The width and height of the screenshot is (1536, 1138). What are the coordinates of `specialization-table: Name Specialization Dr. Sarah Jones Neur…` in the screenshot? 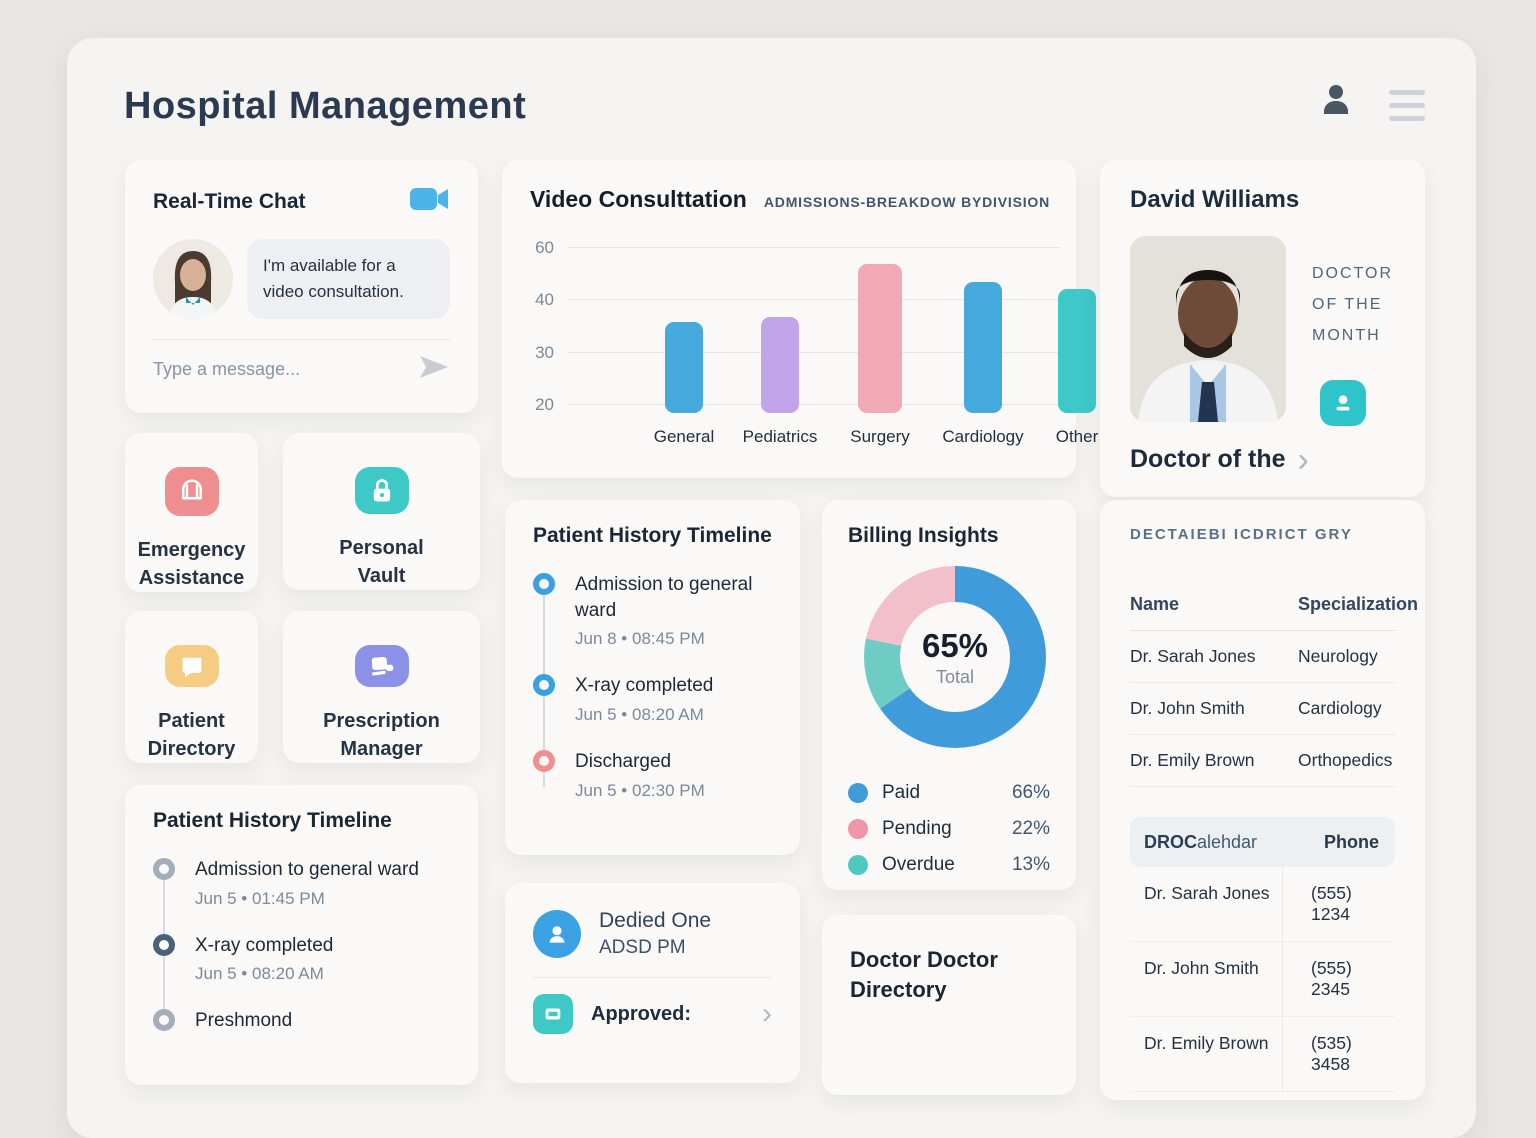 It's located at (1274, 683).